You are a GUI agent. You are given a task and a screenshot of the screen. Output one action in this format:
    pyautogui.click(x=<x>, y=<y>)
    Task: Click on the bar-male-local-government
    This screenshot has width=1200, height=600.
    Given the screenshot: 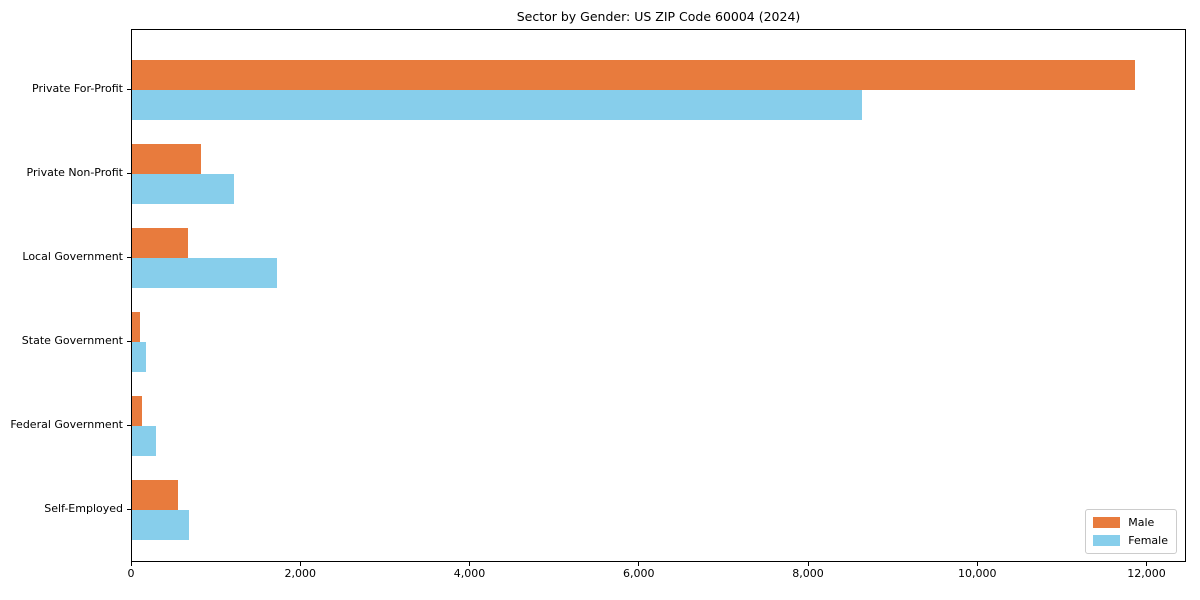 What is the action you would take?
    pyautogui.click(x=160, y=242)
    